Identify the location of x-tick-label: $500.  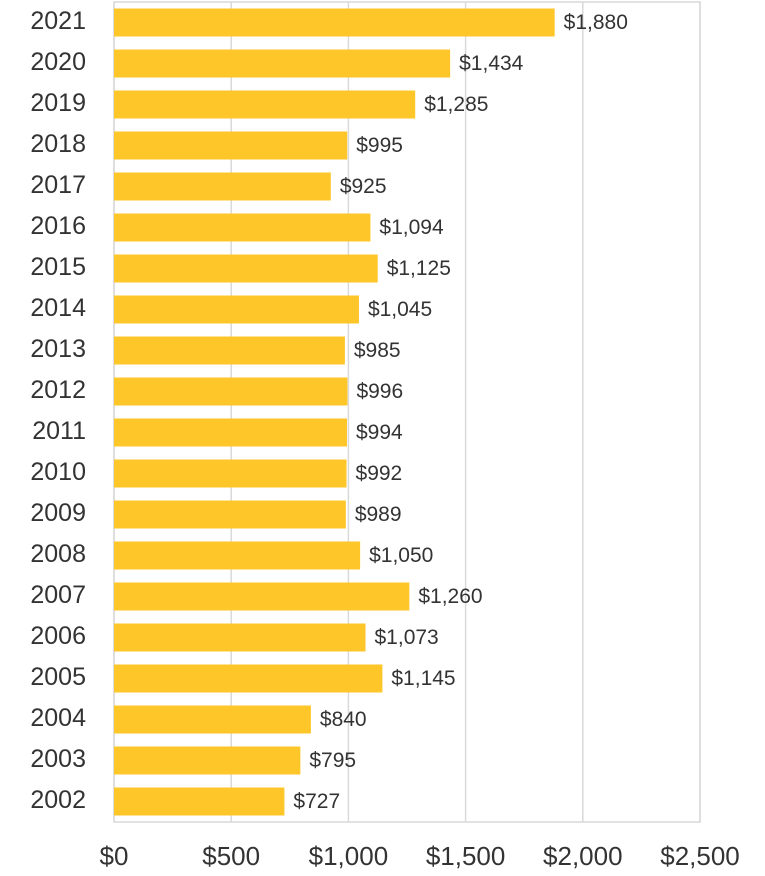
(231, 856).